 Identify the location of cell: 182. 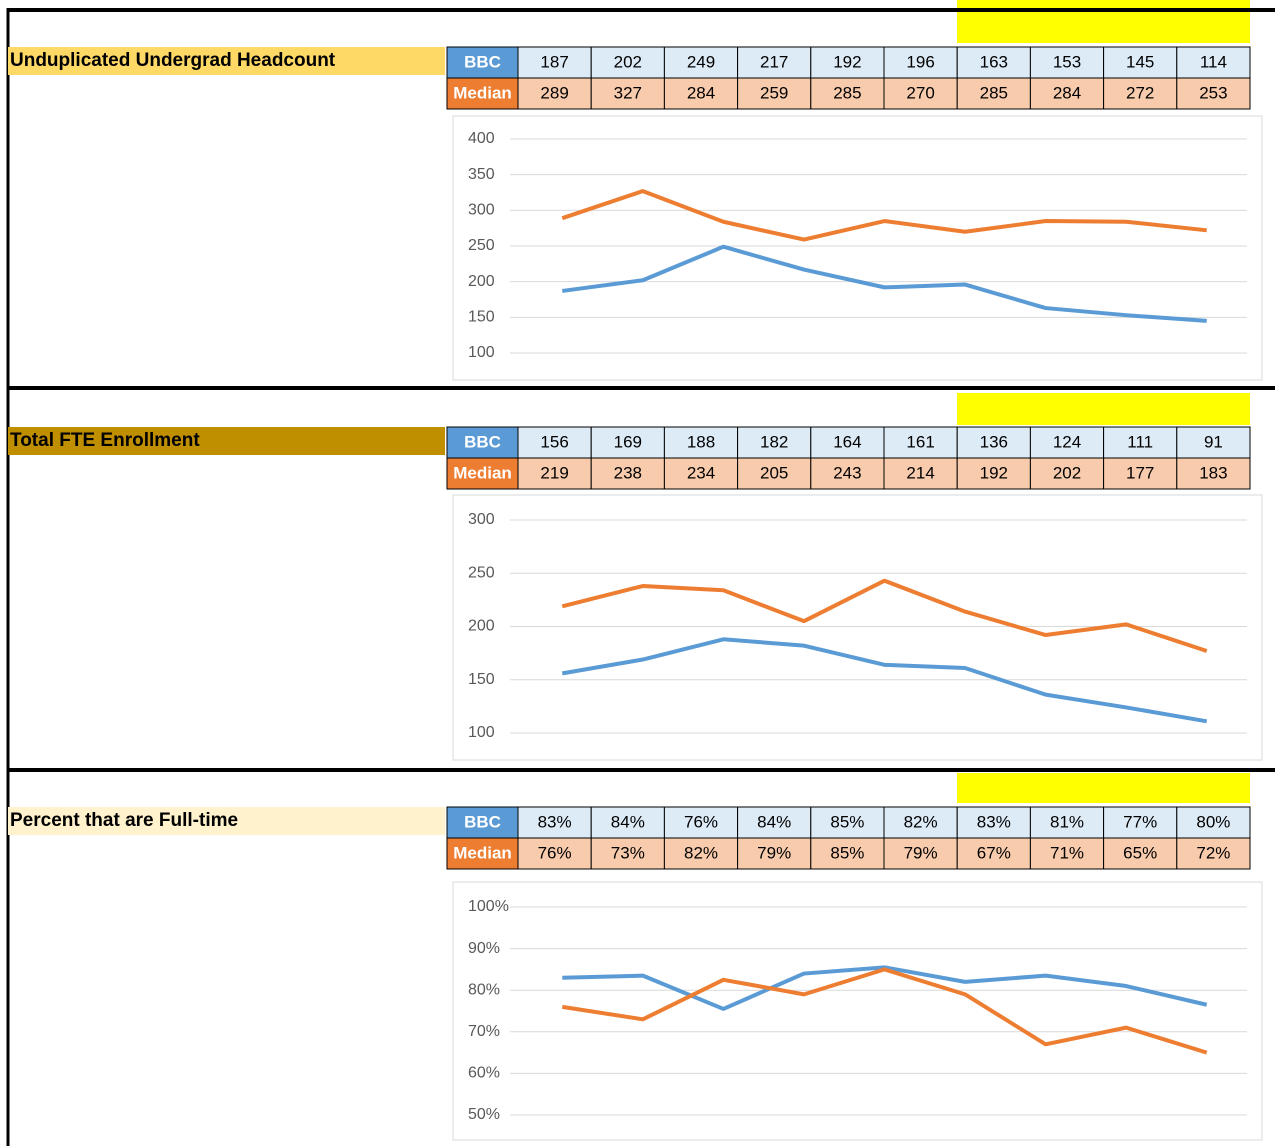
(774, 441).